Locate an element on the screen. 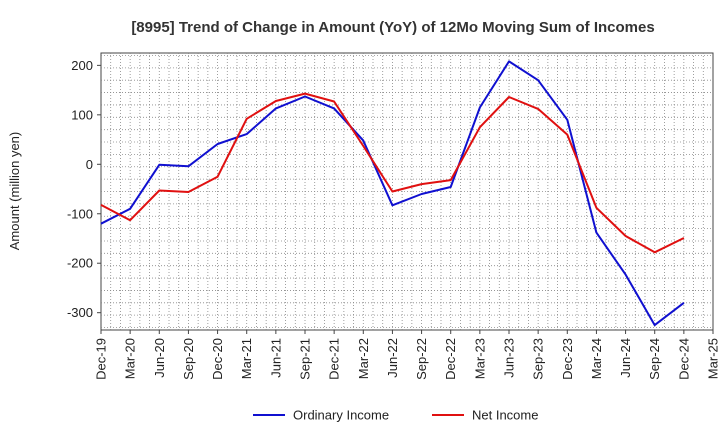 The width and height of the screenshot is (720, 440). legend-label-1: Net Income is located at coordinates (505, 415).